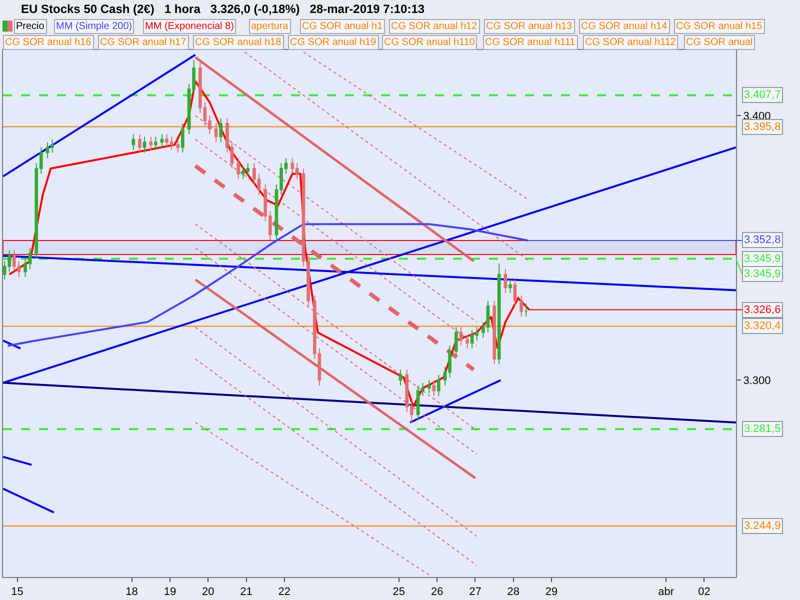  What do you see at coordinates (430, 42) in the screenshot?
I see `text: CG SOR anual h110` at bounding box center [430, 42].